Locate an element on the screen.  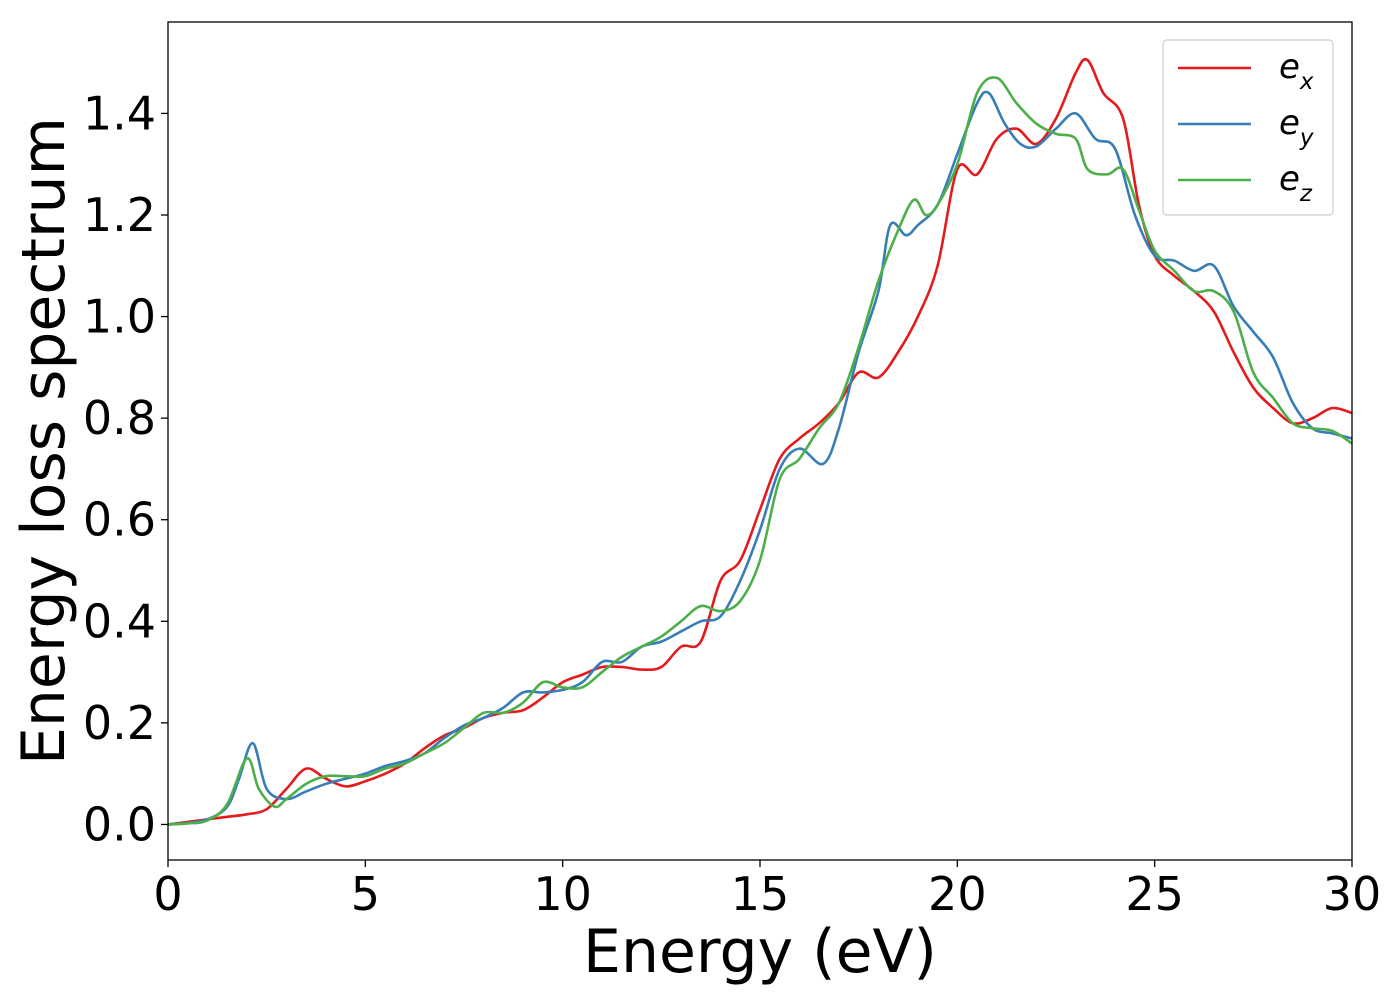
x-tick-label: 30 is located at coordinates (1352, 894).